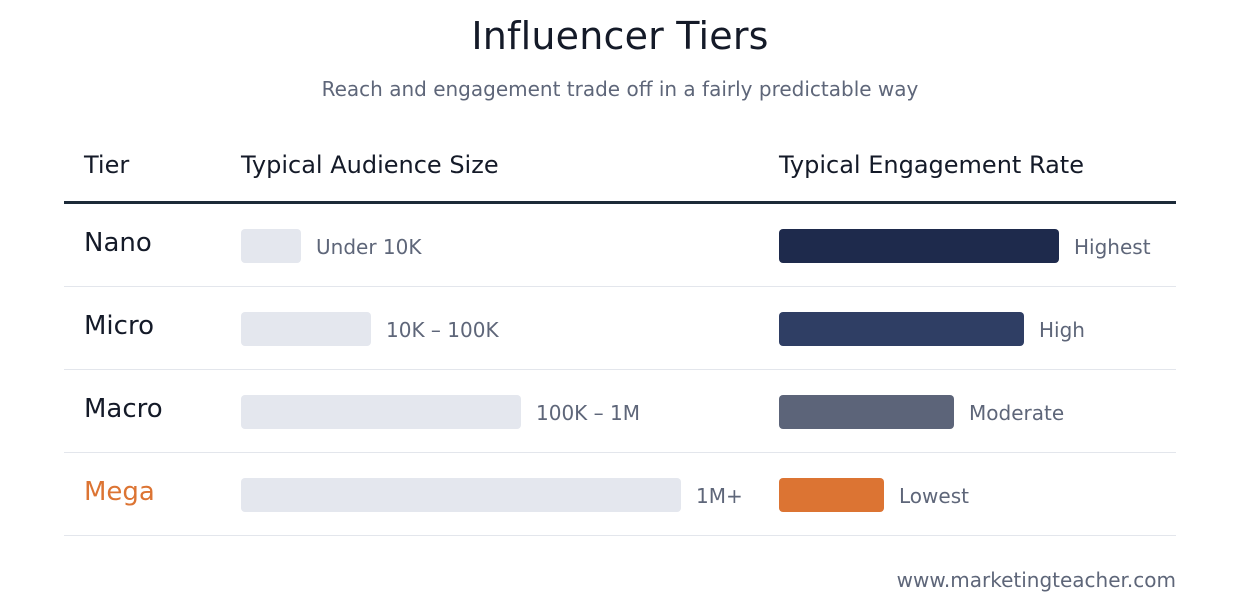 This screenshot has height=613, width=1240. What do you see at coordinates (620, 245) in the screenshot?
I see `table-row: Nano Under 10K Highest` at bounding box center [620, 245].